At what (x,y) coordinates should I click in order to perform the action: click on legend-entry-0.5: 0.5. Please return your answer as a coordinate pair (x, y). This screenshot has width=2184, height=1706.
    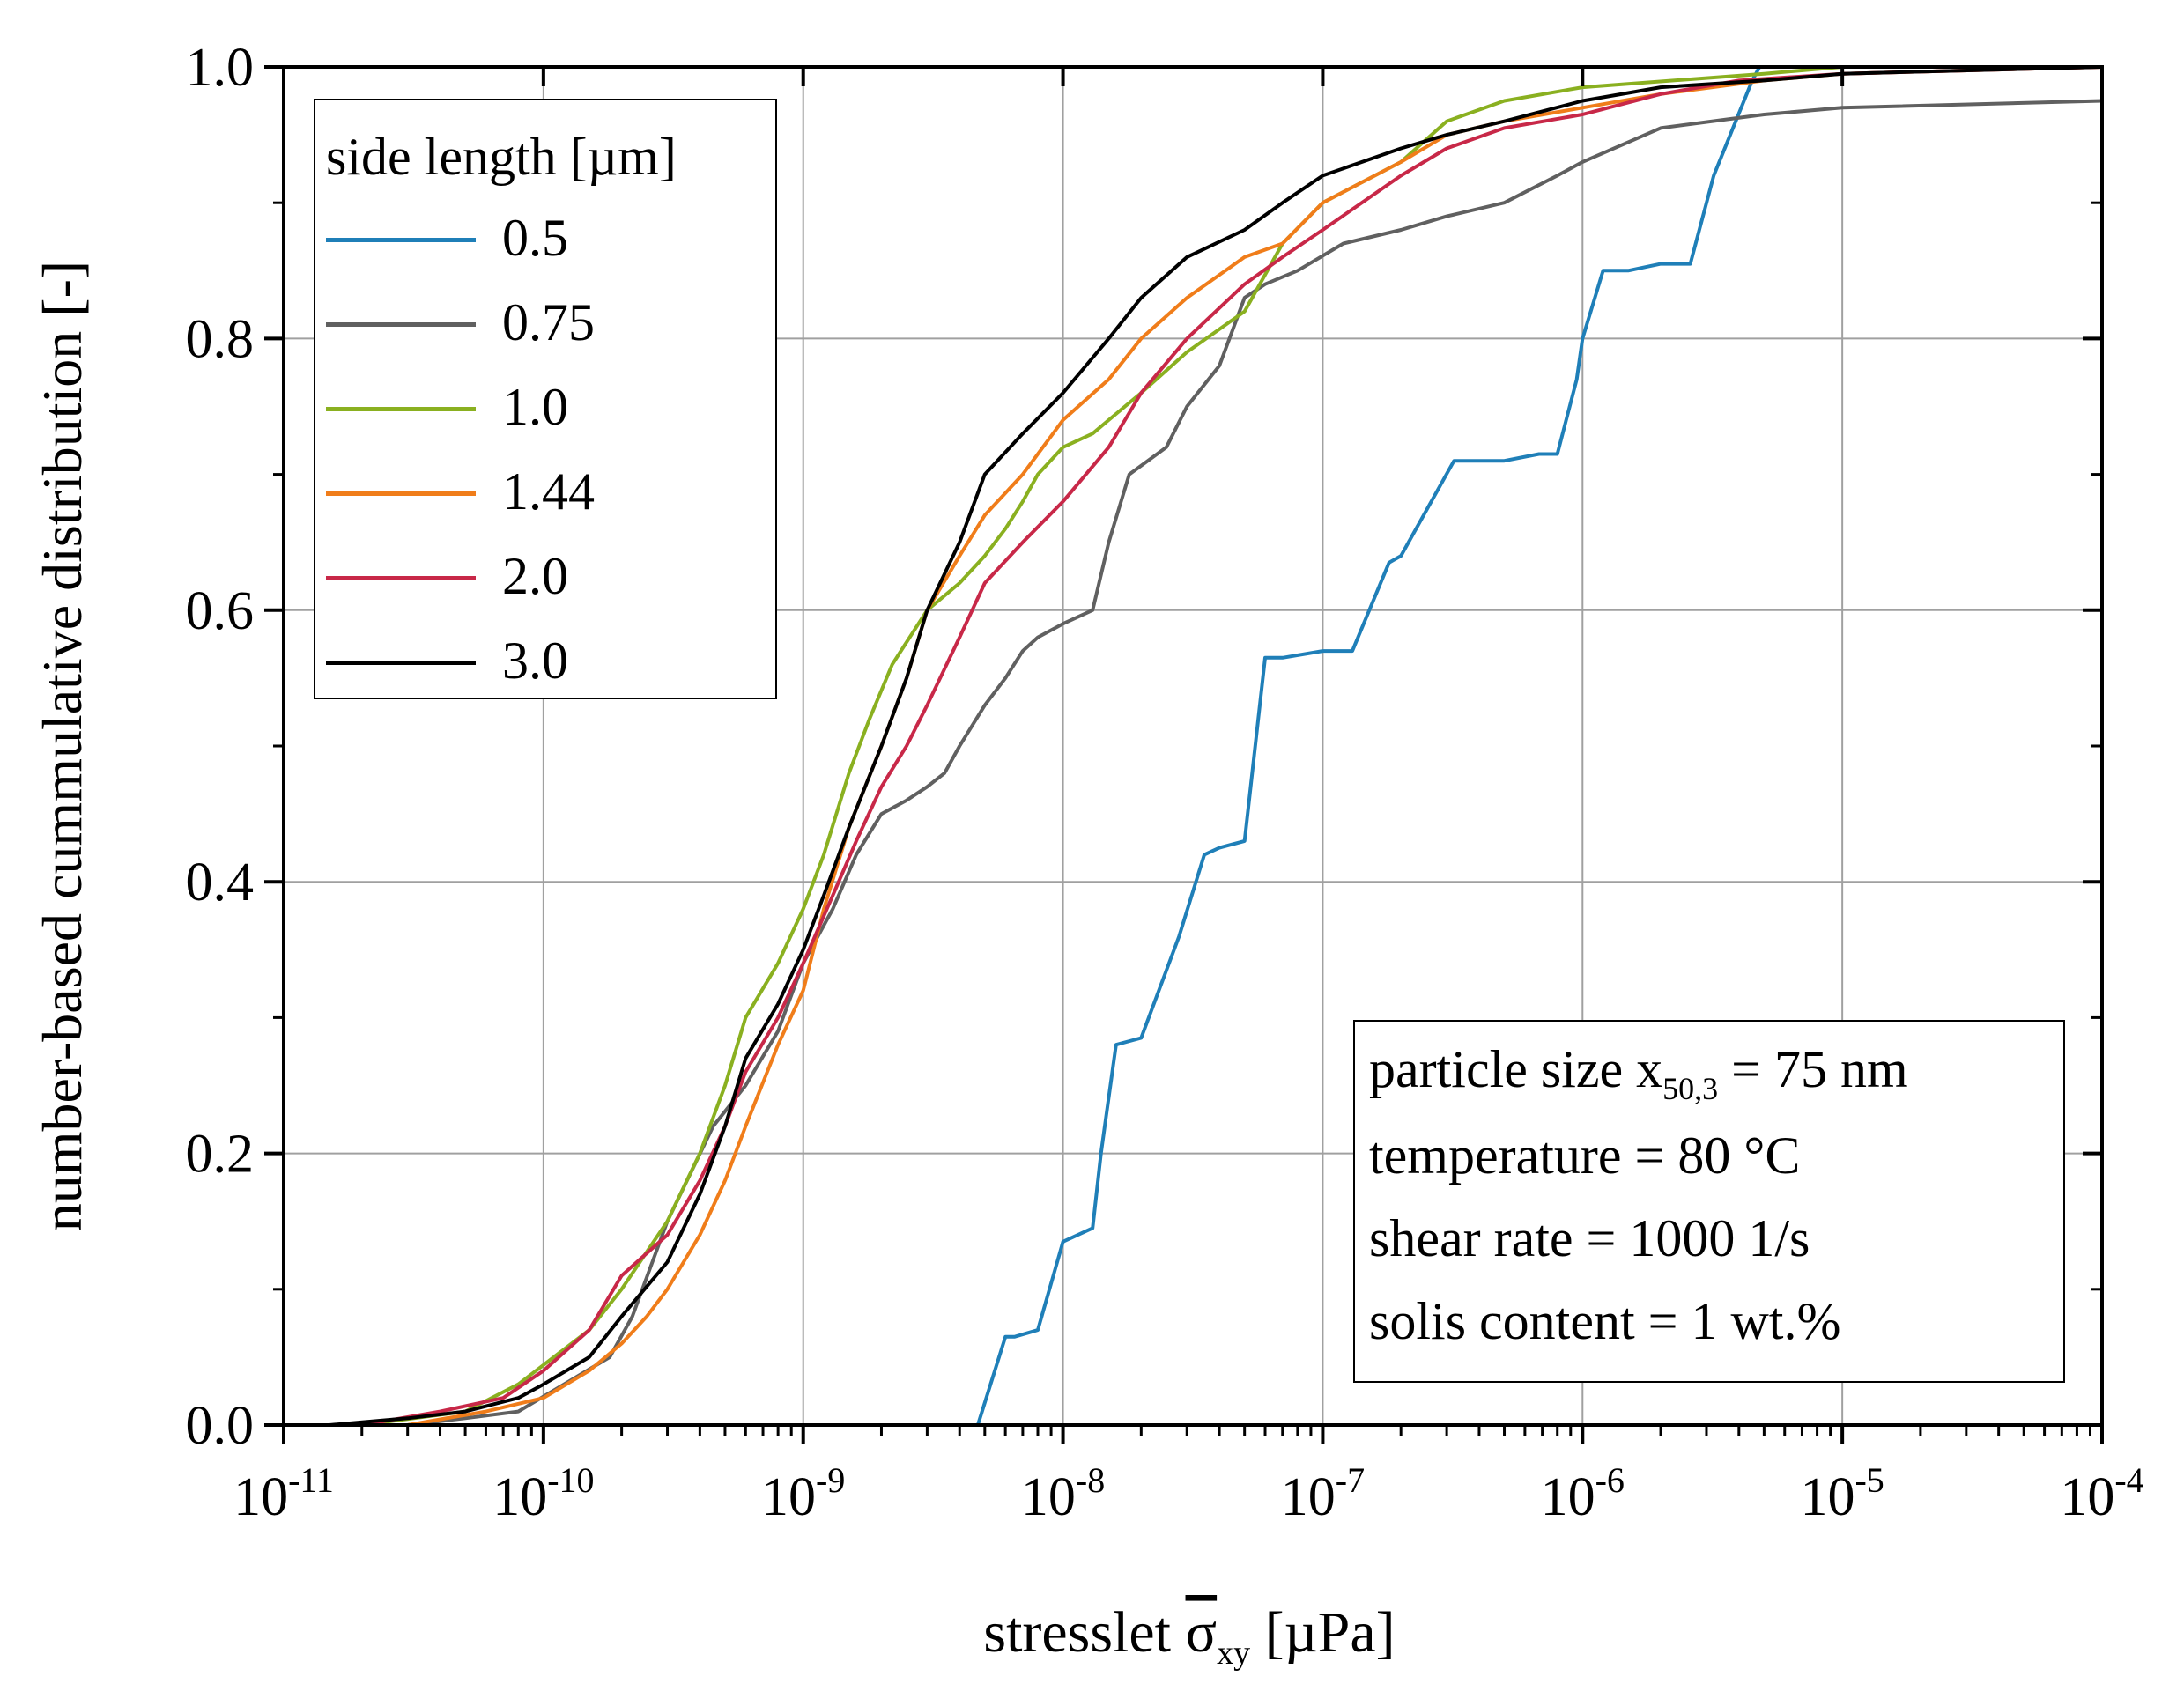
    Looking at the image, I should click on (546, 240).